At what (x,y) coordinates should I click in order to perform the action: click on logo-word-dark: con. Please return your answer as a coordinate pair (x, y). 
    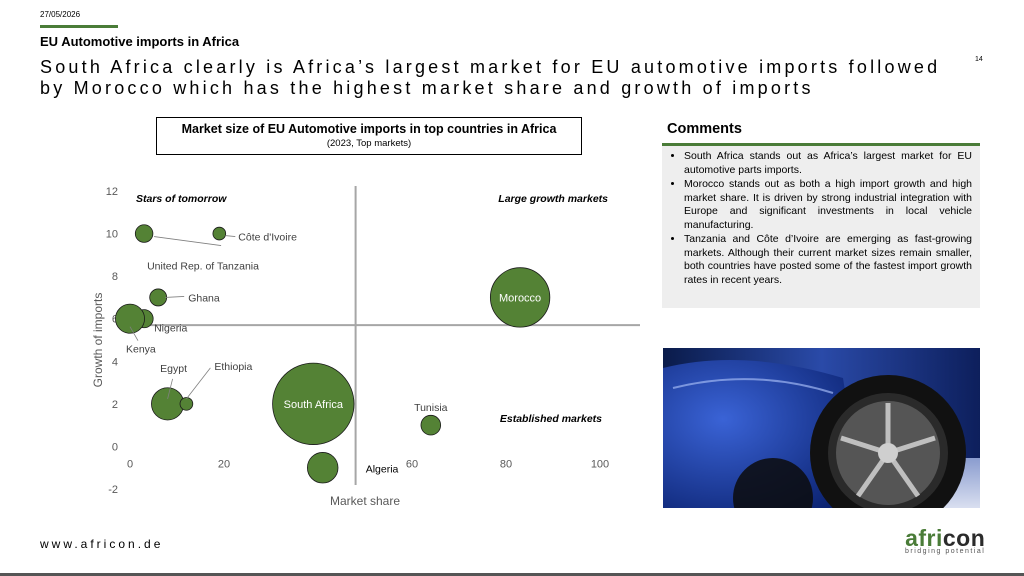
    Looking at the image, I should click on (964, 538).